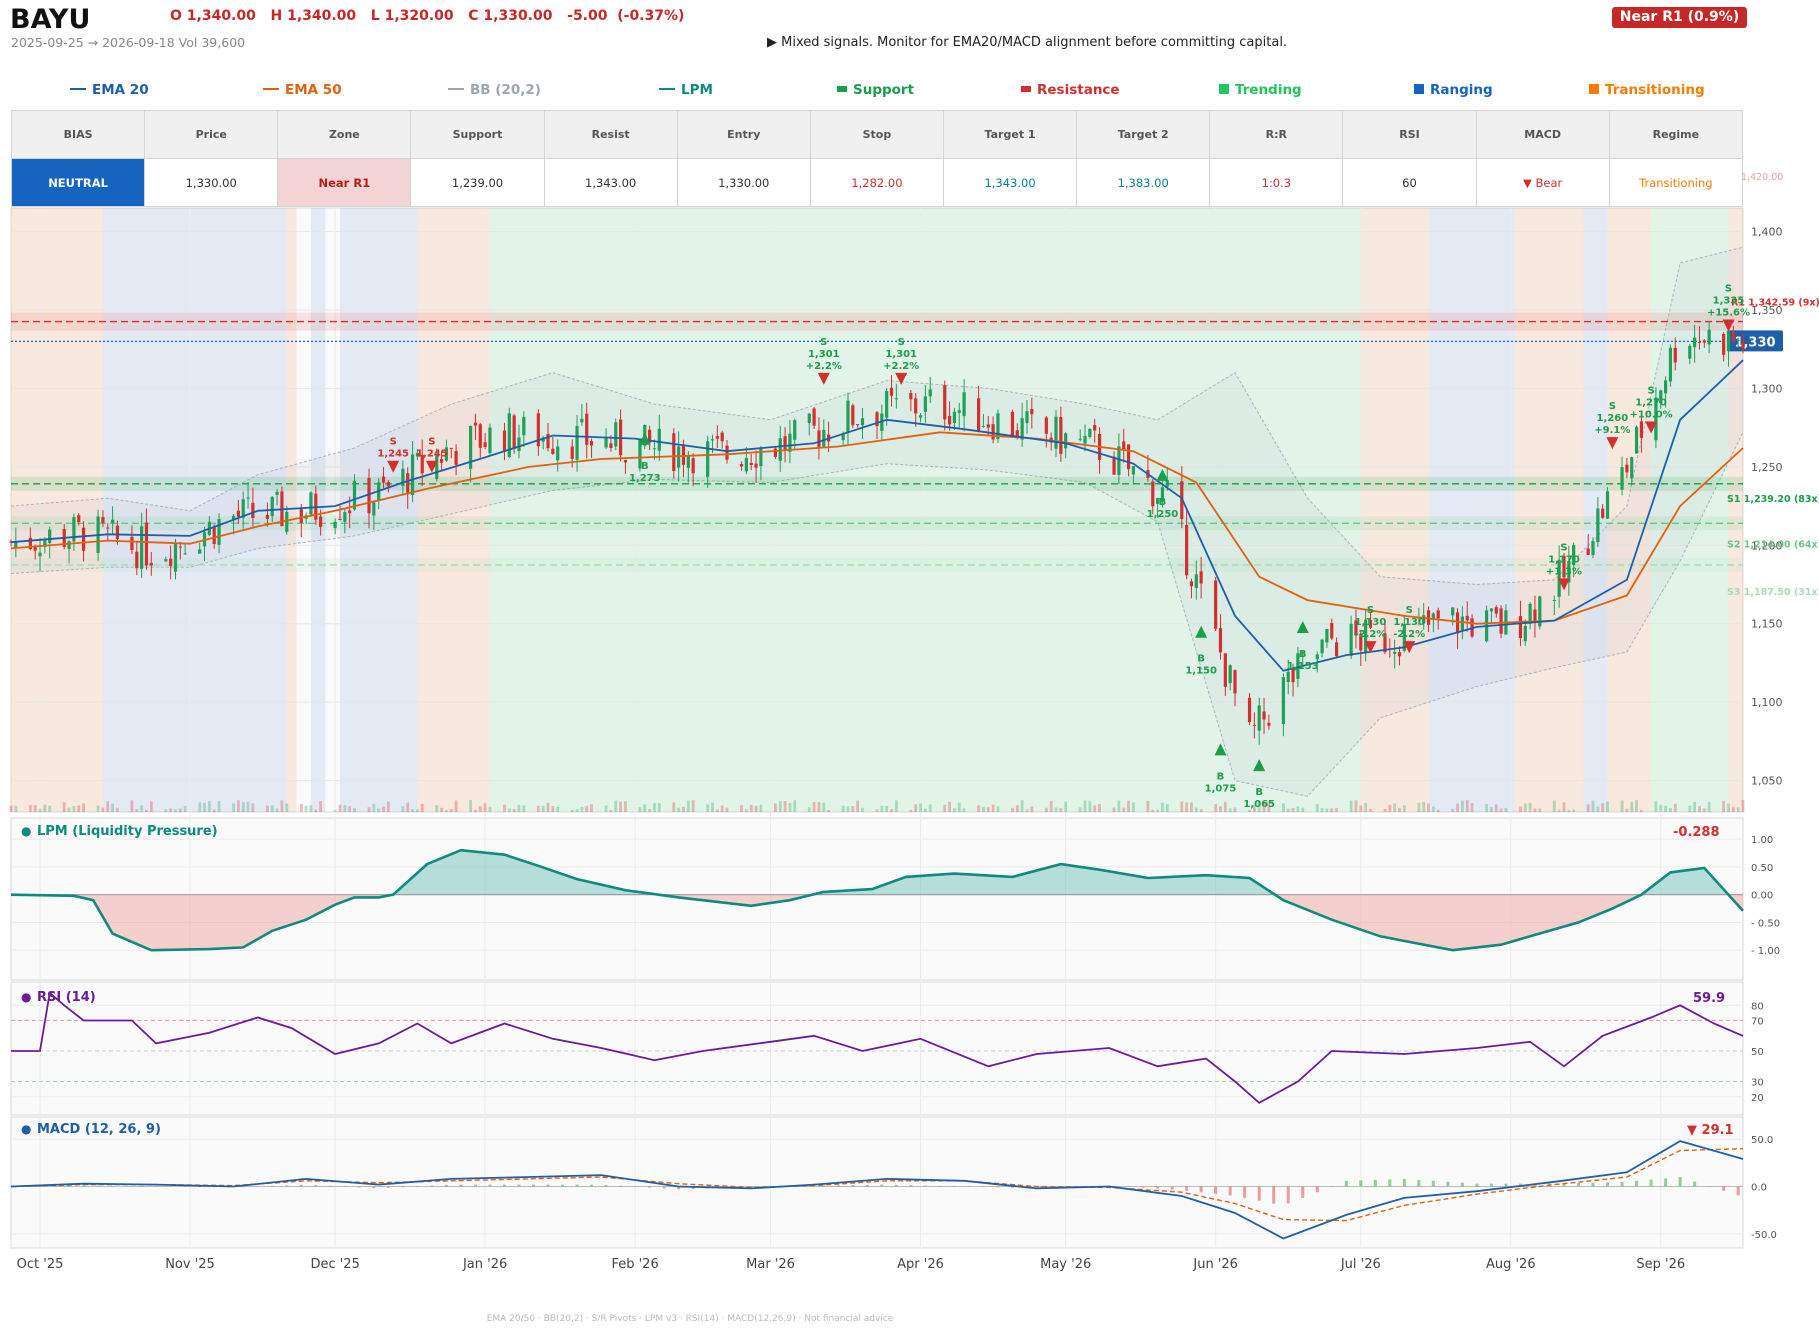 Image resolution: width=1819 pixels, height=1330 pixels. Describe the element at coordinates (211, 182) in the screenshot. I see `value-price: 1,330.00` at that location.